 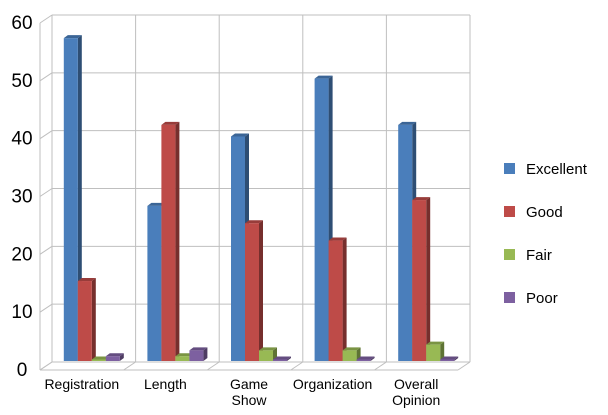 I want to click on legend-item: Fair, so click(x=528, y=255).